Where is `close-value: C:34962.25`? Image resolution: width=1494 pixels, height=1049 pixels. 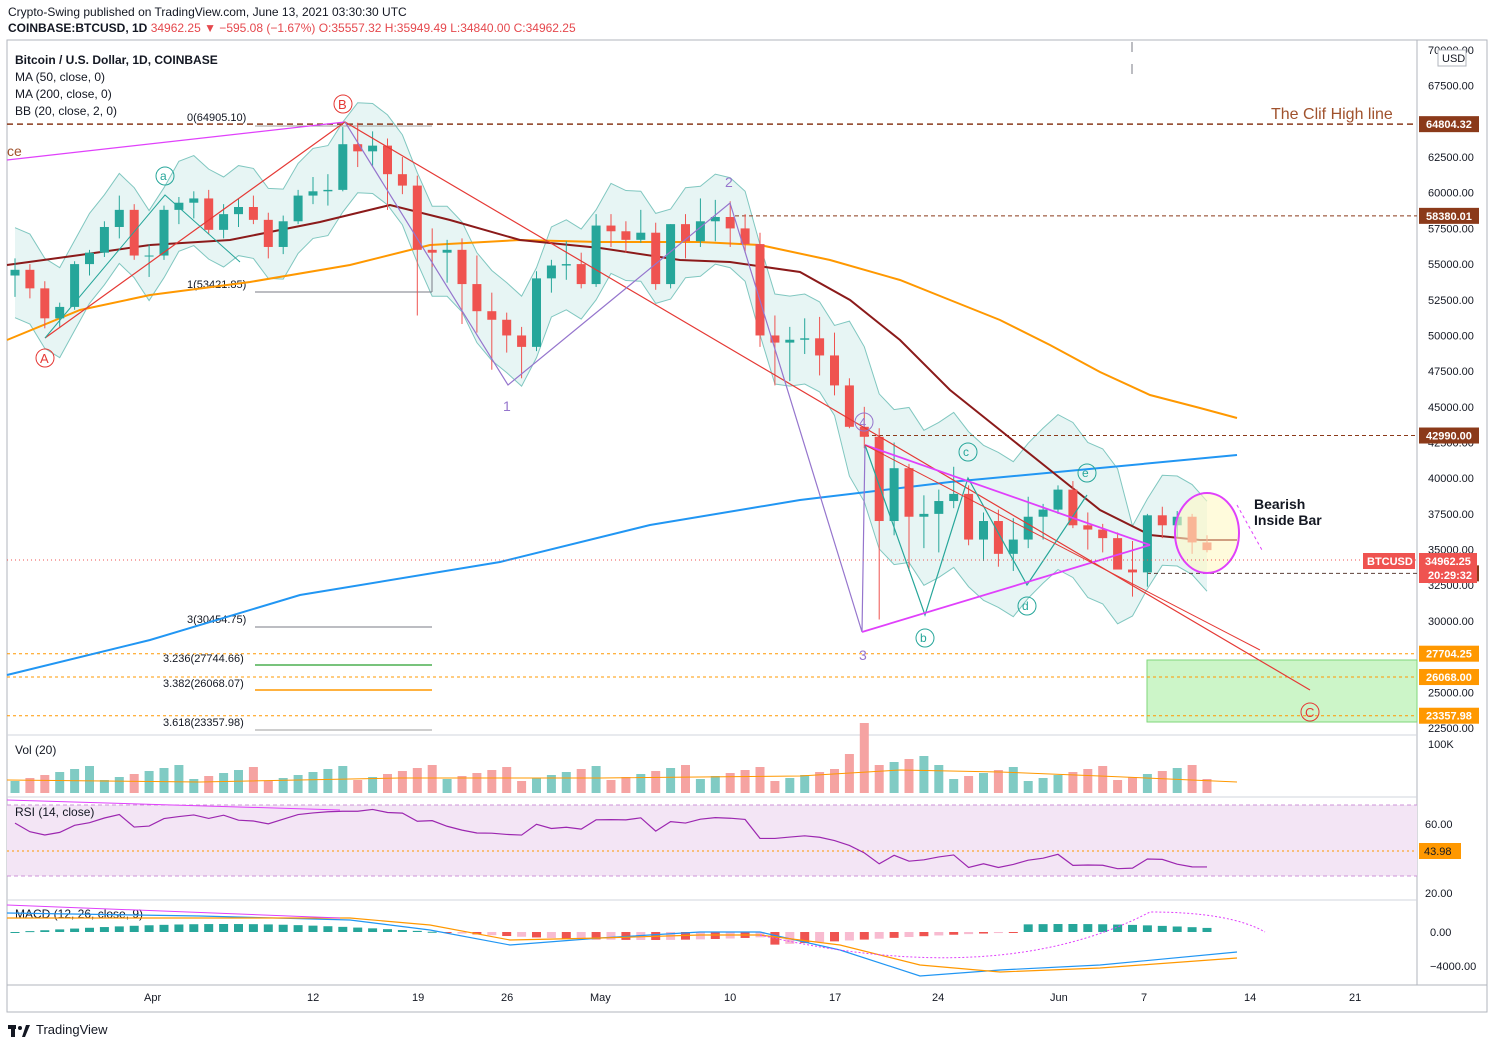
close-value: C:34962.25 is located at coordinates (544, 28).